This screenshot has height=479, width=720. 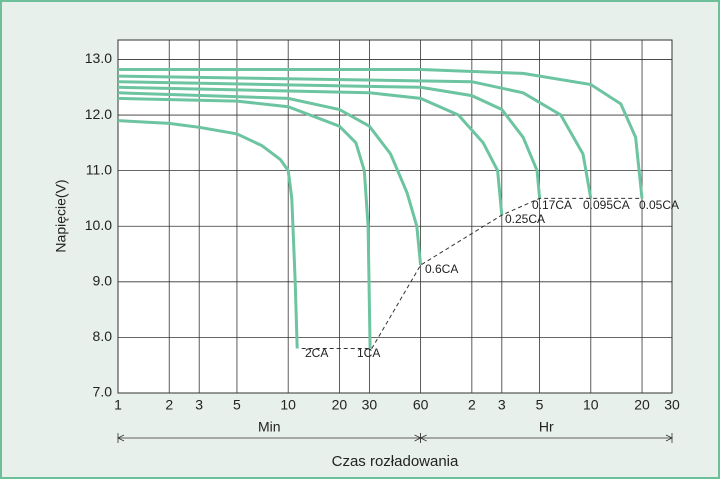 What do you see at coordinates (421, 405) in the screenshot?
I see `x-tick-label: 60` at bounding box center [421, 405].